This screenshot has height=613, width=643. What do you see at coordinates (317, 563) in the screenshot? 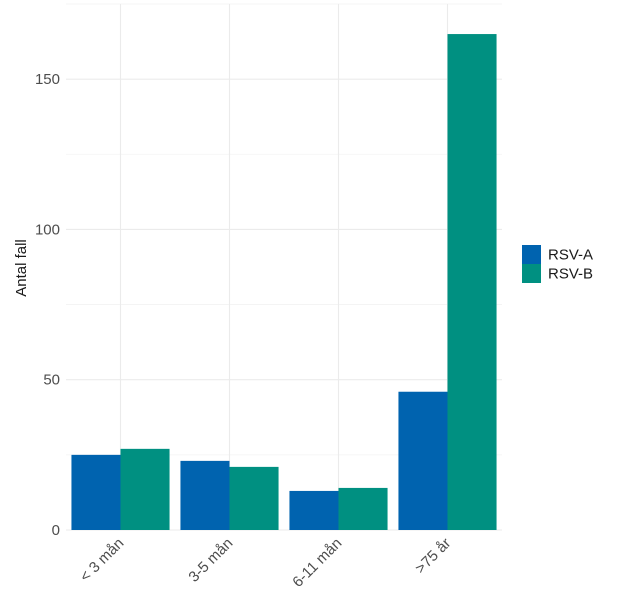
I see `x-tick-label: 6-11 mån` at bounding box center [317, 563].